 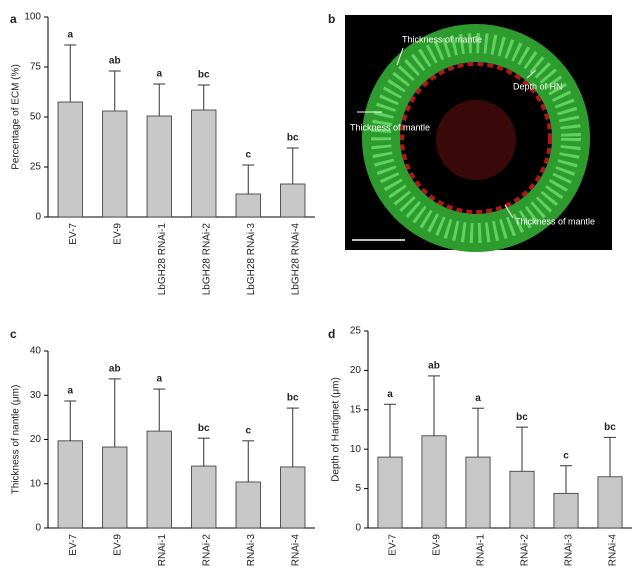 I want to click on y-tick-label: 75, so click(x=36, y=67).